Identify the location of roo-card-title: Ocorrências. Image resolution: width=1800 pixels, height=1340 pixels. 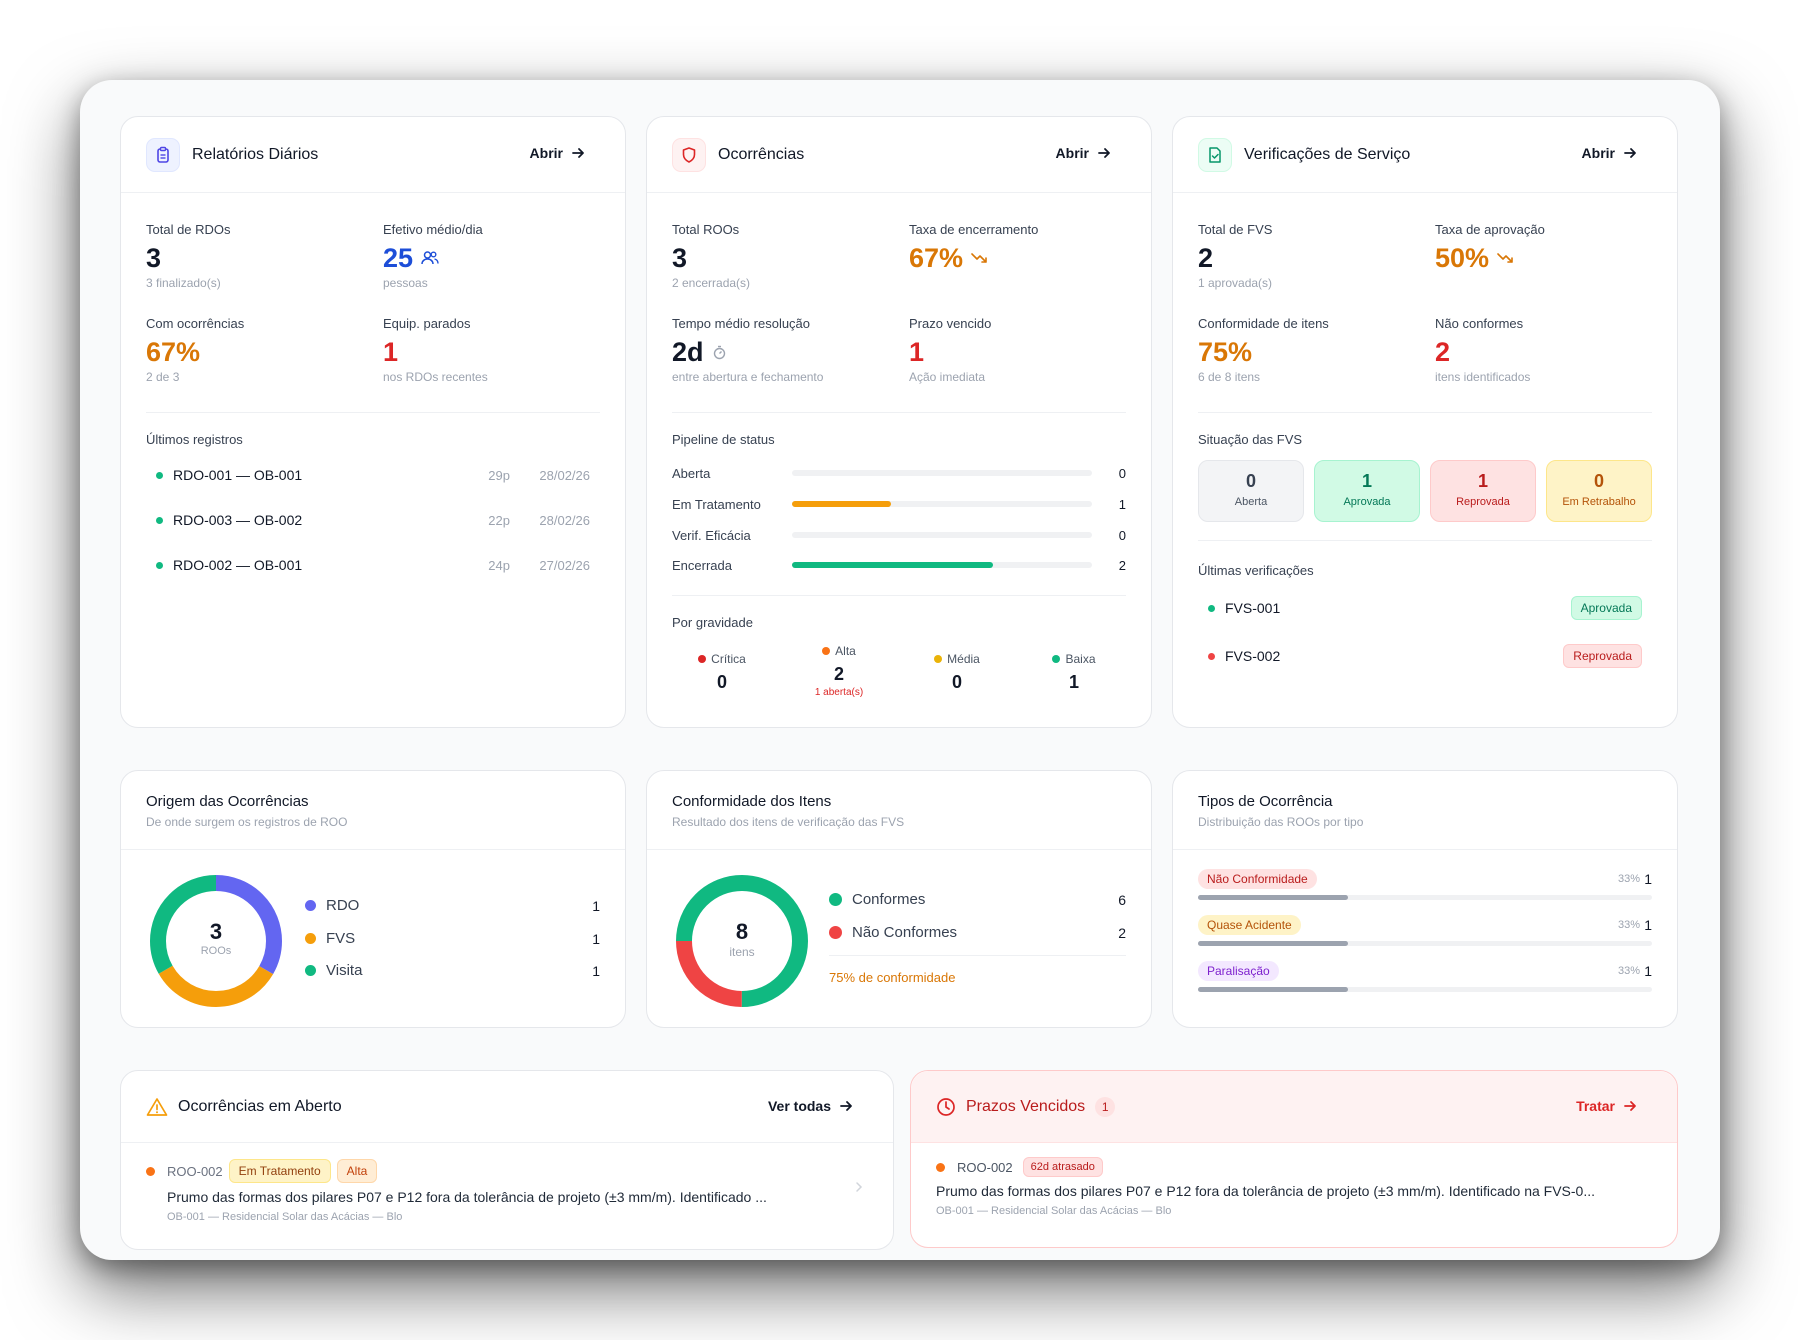
(761, 154).